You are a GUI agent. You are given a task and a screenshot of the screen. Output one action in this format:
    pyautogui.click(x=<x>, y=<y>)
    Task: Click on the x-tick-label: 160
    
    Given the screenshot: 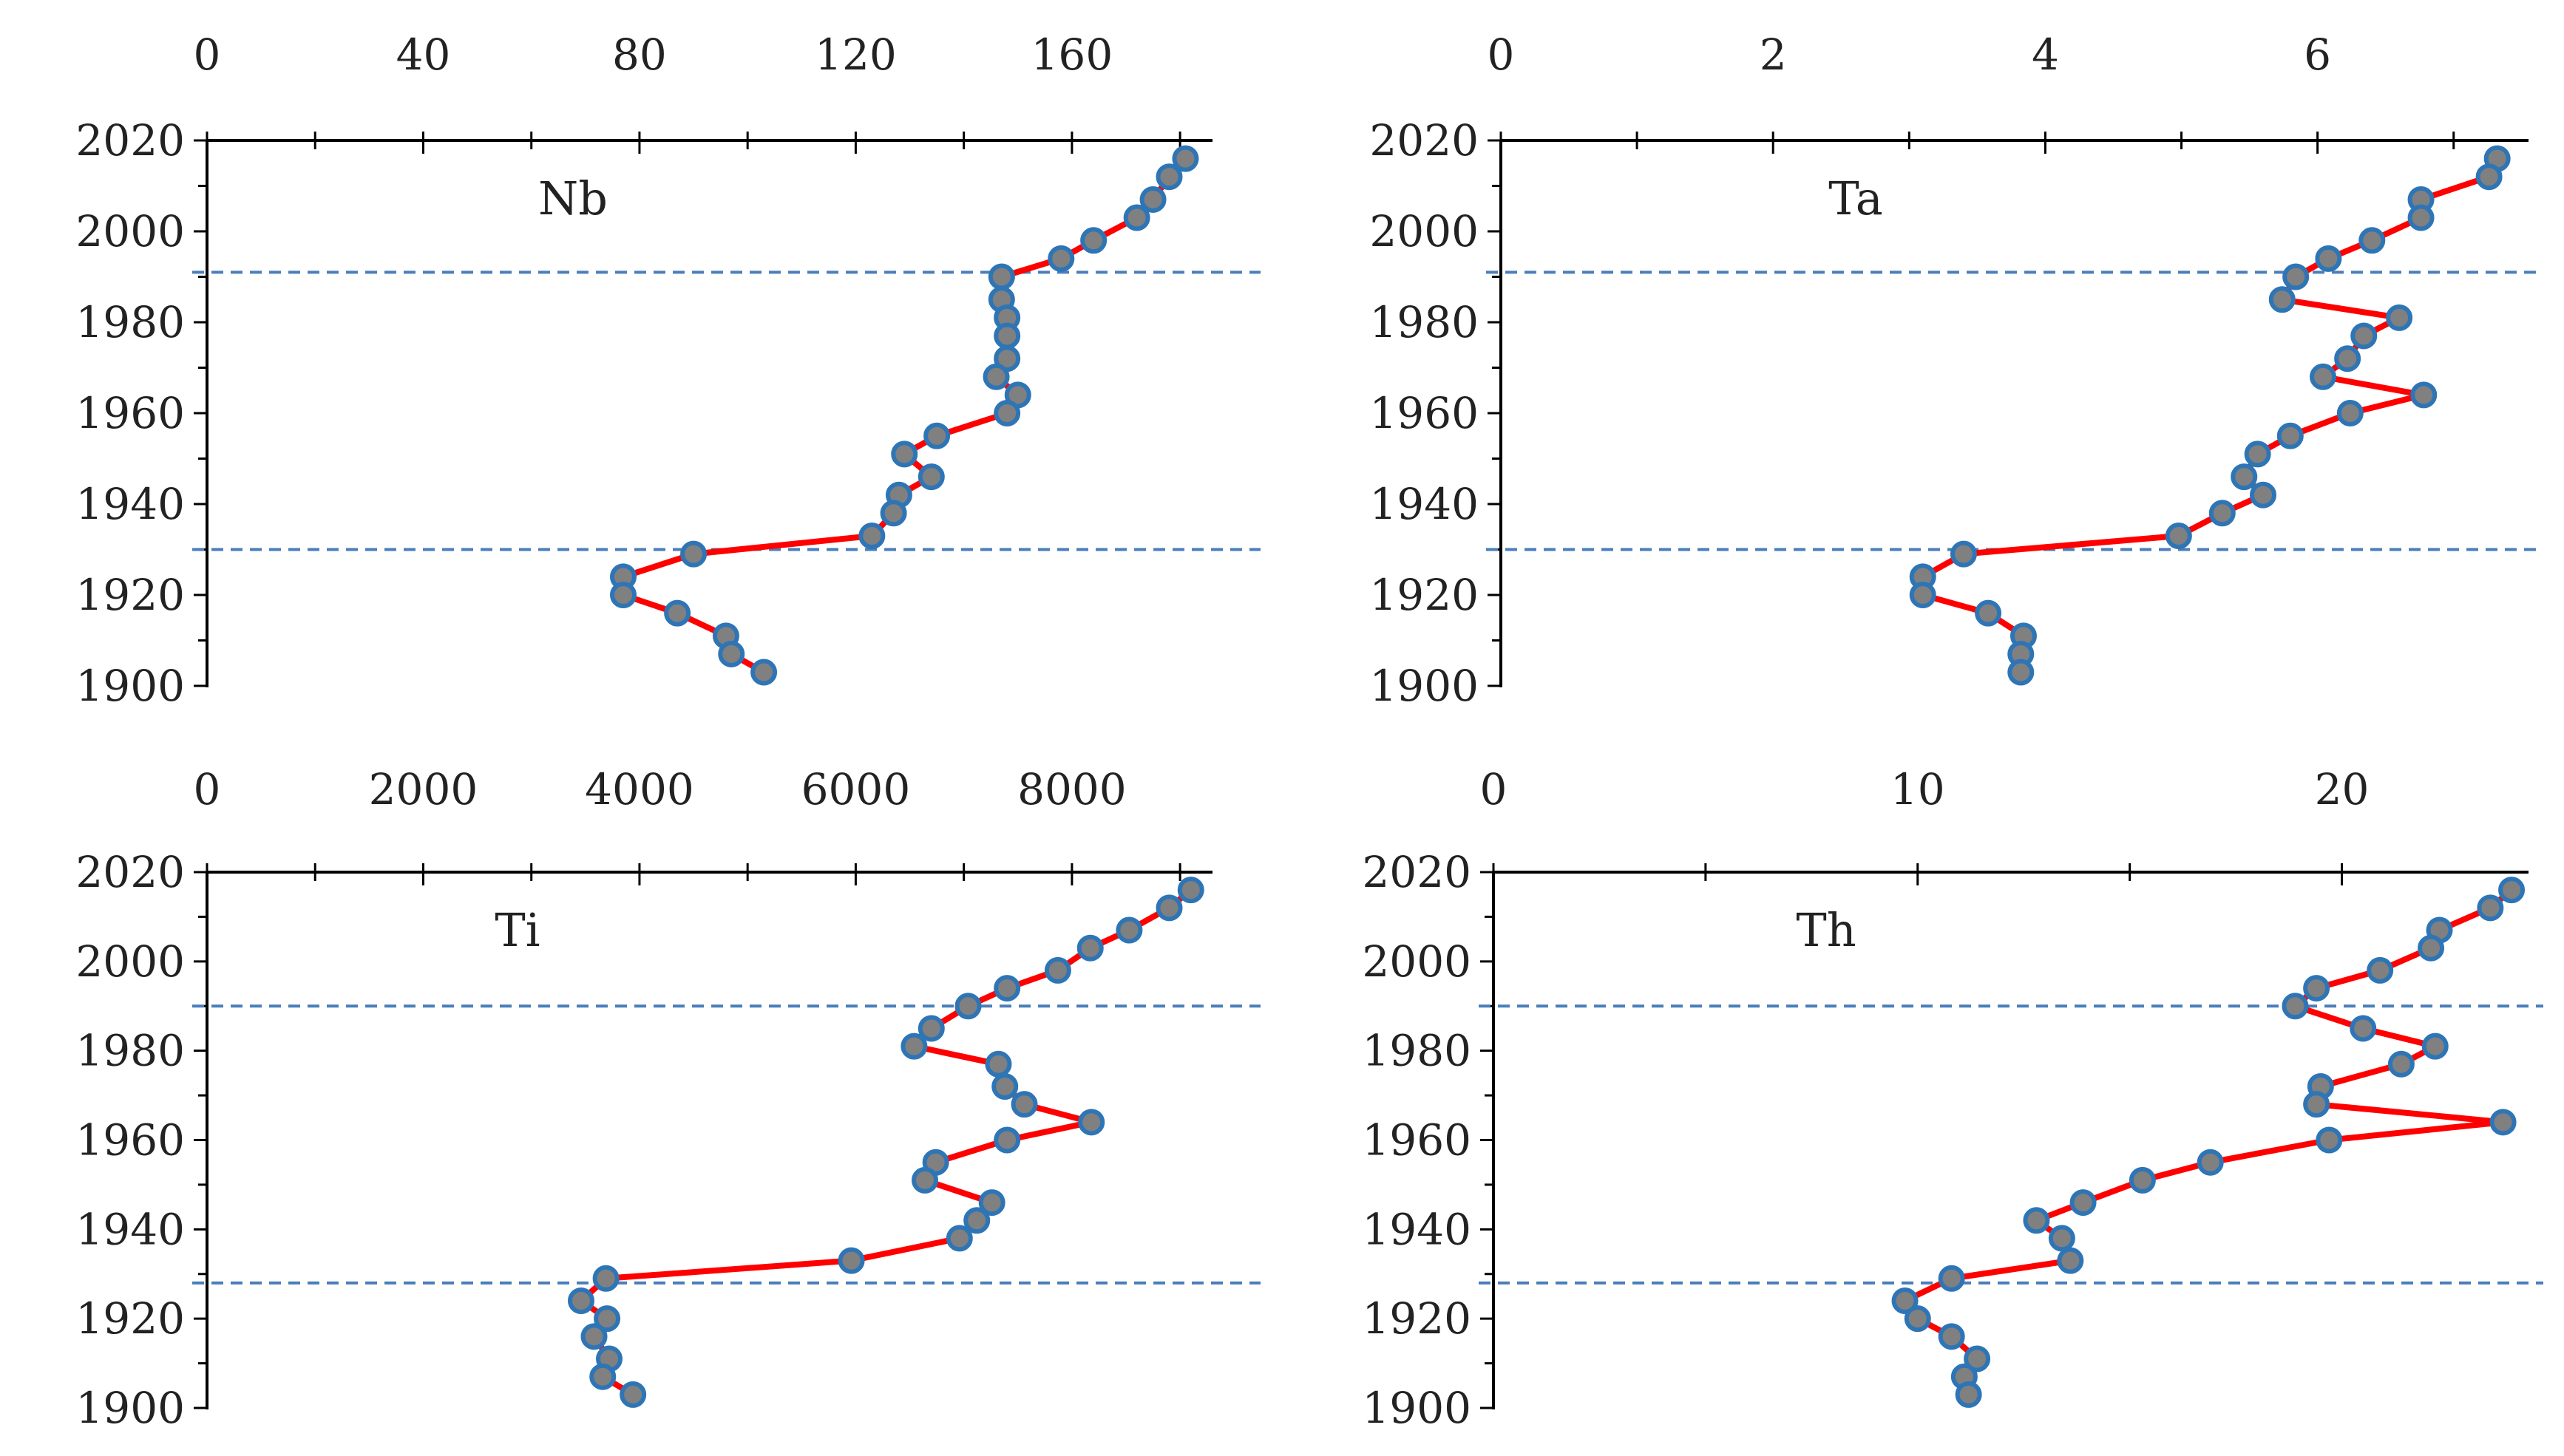 What is the action you would take?
    pyautogui.click(x=1072, y=55)
    